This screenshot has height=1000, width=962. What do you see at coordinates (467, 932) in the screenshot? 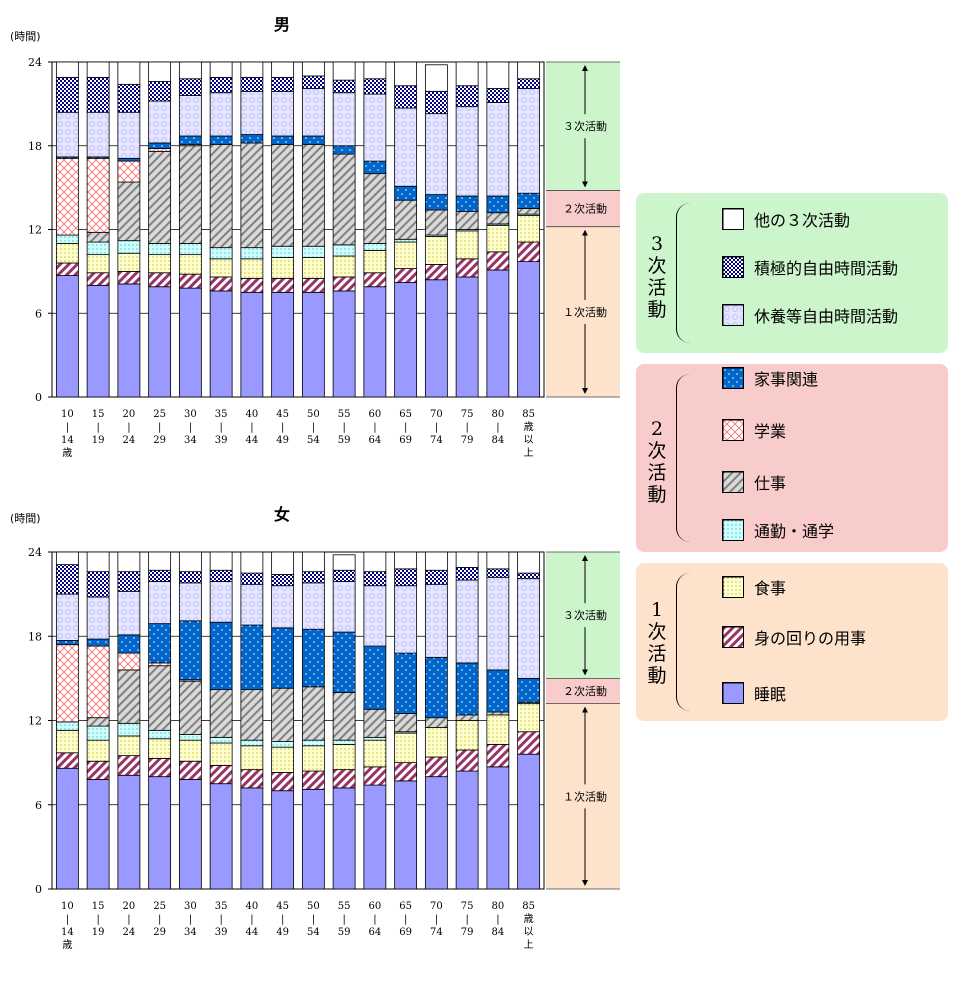
I see `x-tick-label: 79` at bounding box center [467, 932].